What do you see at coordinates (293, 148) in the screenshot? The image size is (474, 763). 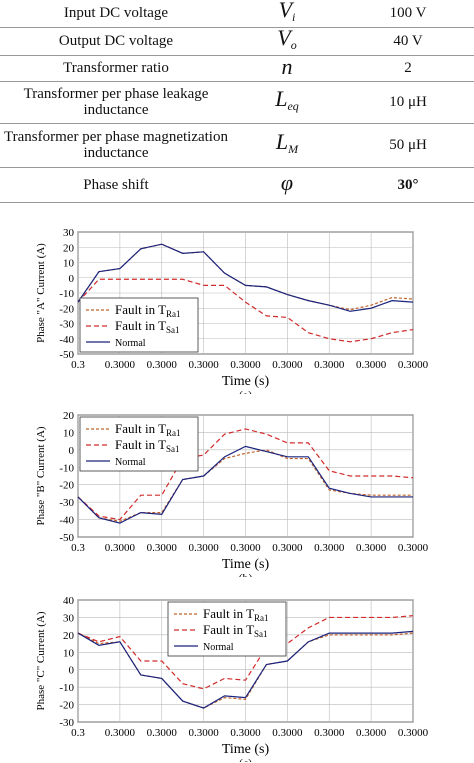 I see `param-symbol-subscript: M` at bounding box center [293, 148].